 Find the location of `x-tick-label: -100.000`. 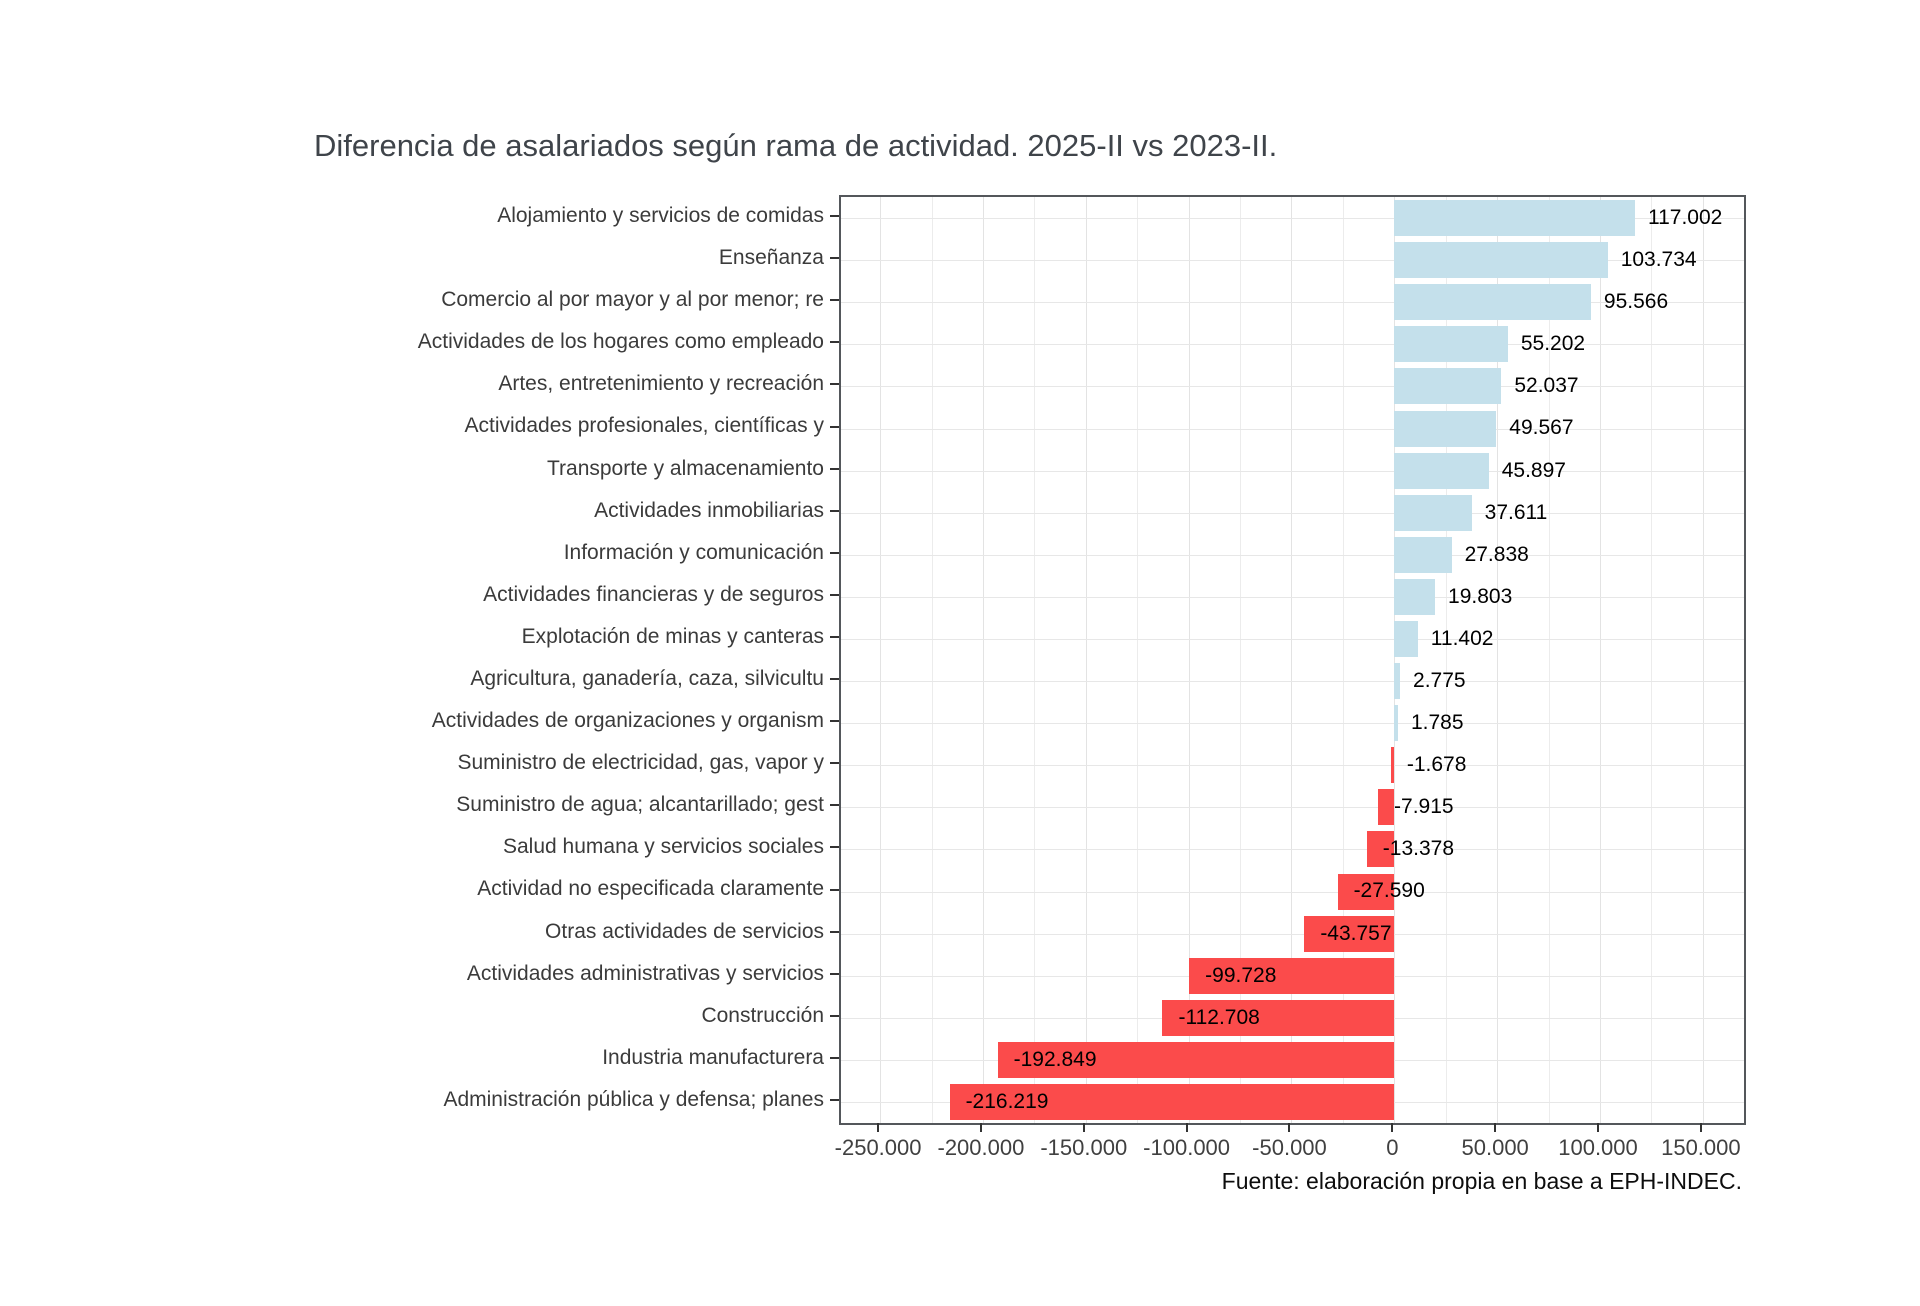

x-tick-label: -100.000 is located at coordinates (1187, 1147).